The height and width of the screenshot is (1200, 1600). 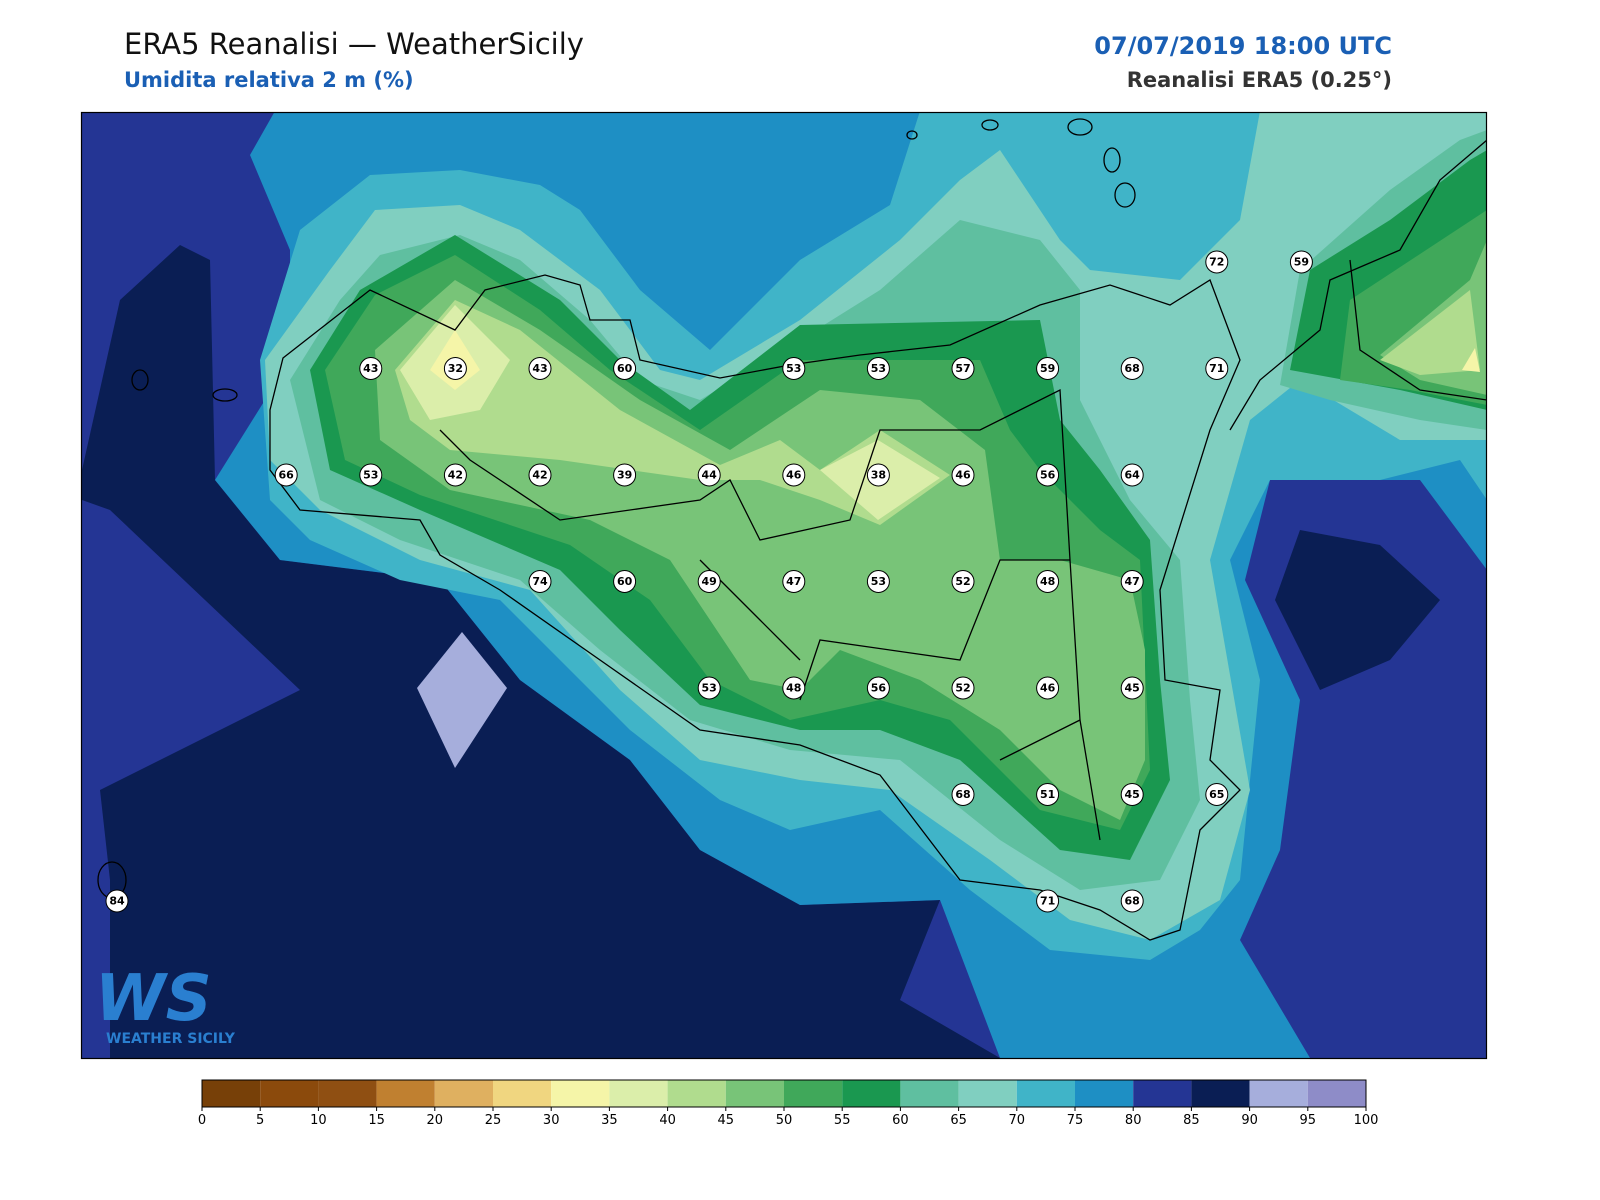 I want to click on colorbar-tick-label: 85, so click(x=1191, y=1120).